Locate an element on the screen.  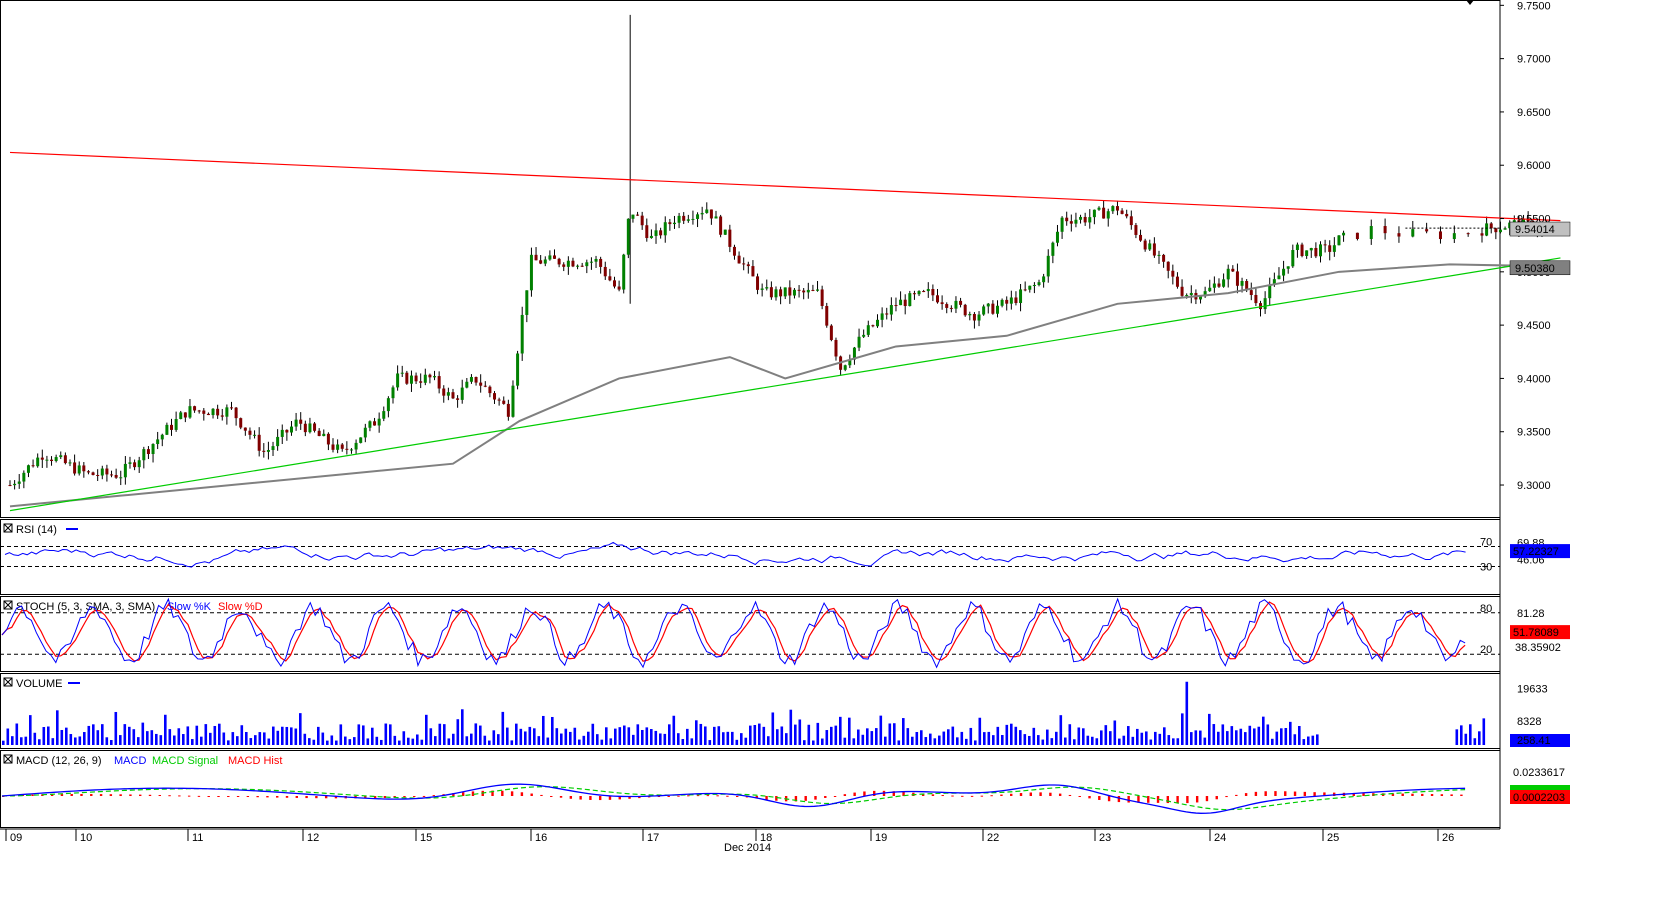
volume-panel: VOLUME 19633 8328 258.41 is located at coordinates (786, 712).